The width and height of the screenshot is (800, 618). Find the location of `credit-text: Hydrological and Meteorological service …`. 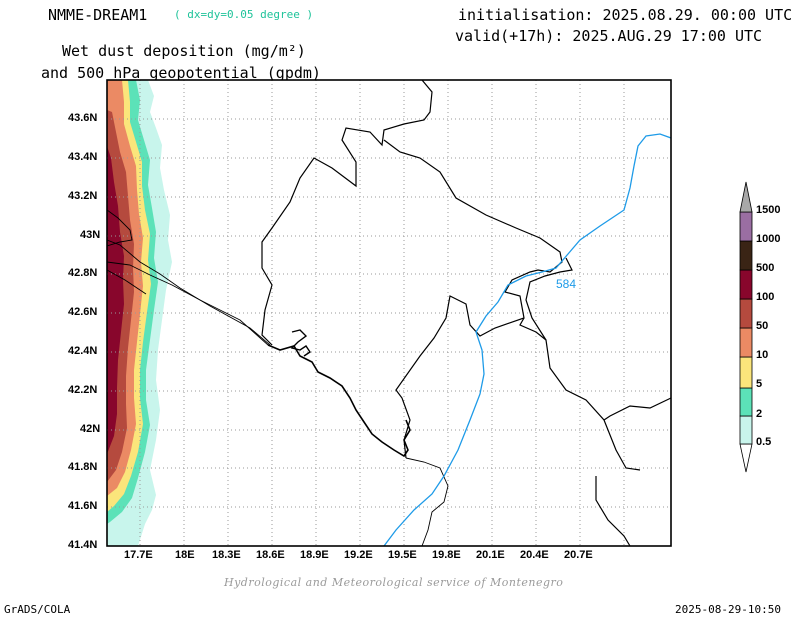

credit-text: Hydrological and Meteorological service … is located at coordinates (394, 582).